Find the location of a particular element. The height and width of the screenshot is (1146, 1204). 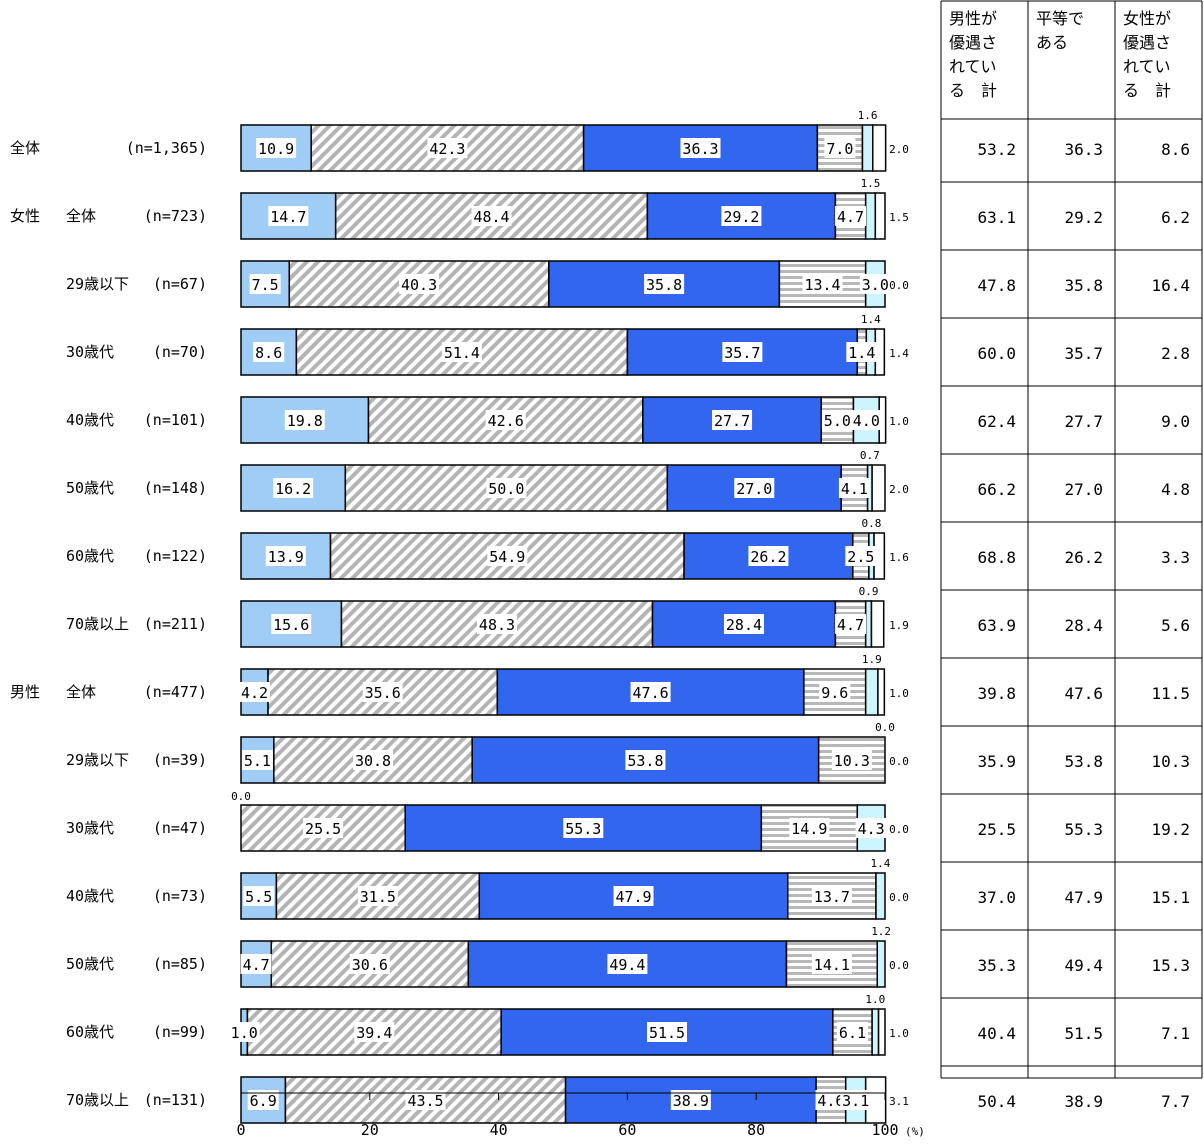

sample-size: (n=723) is located at coordinates (175, 216).